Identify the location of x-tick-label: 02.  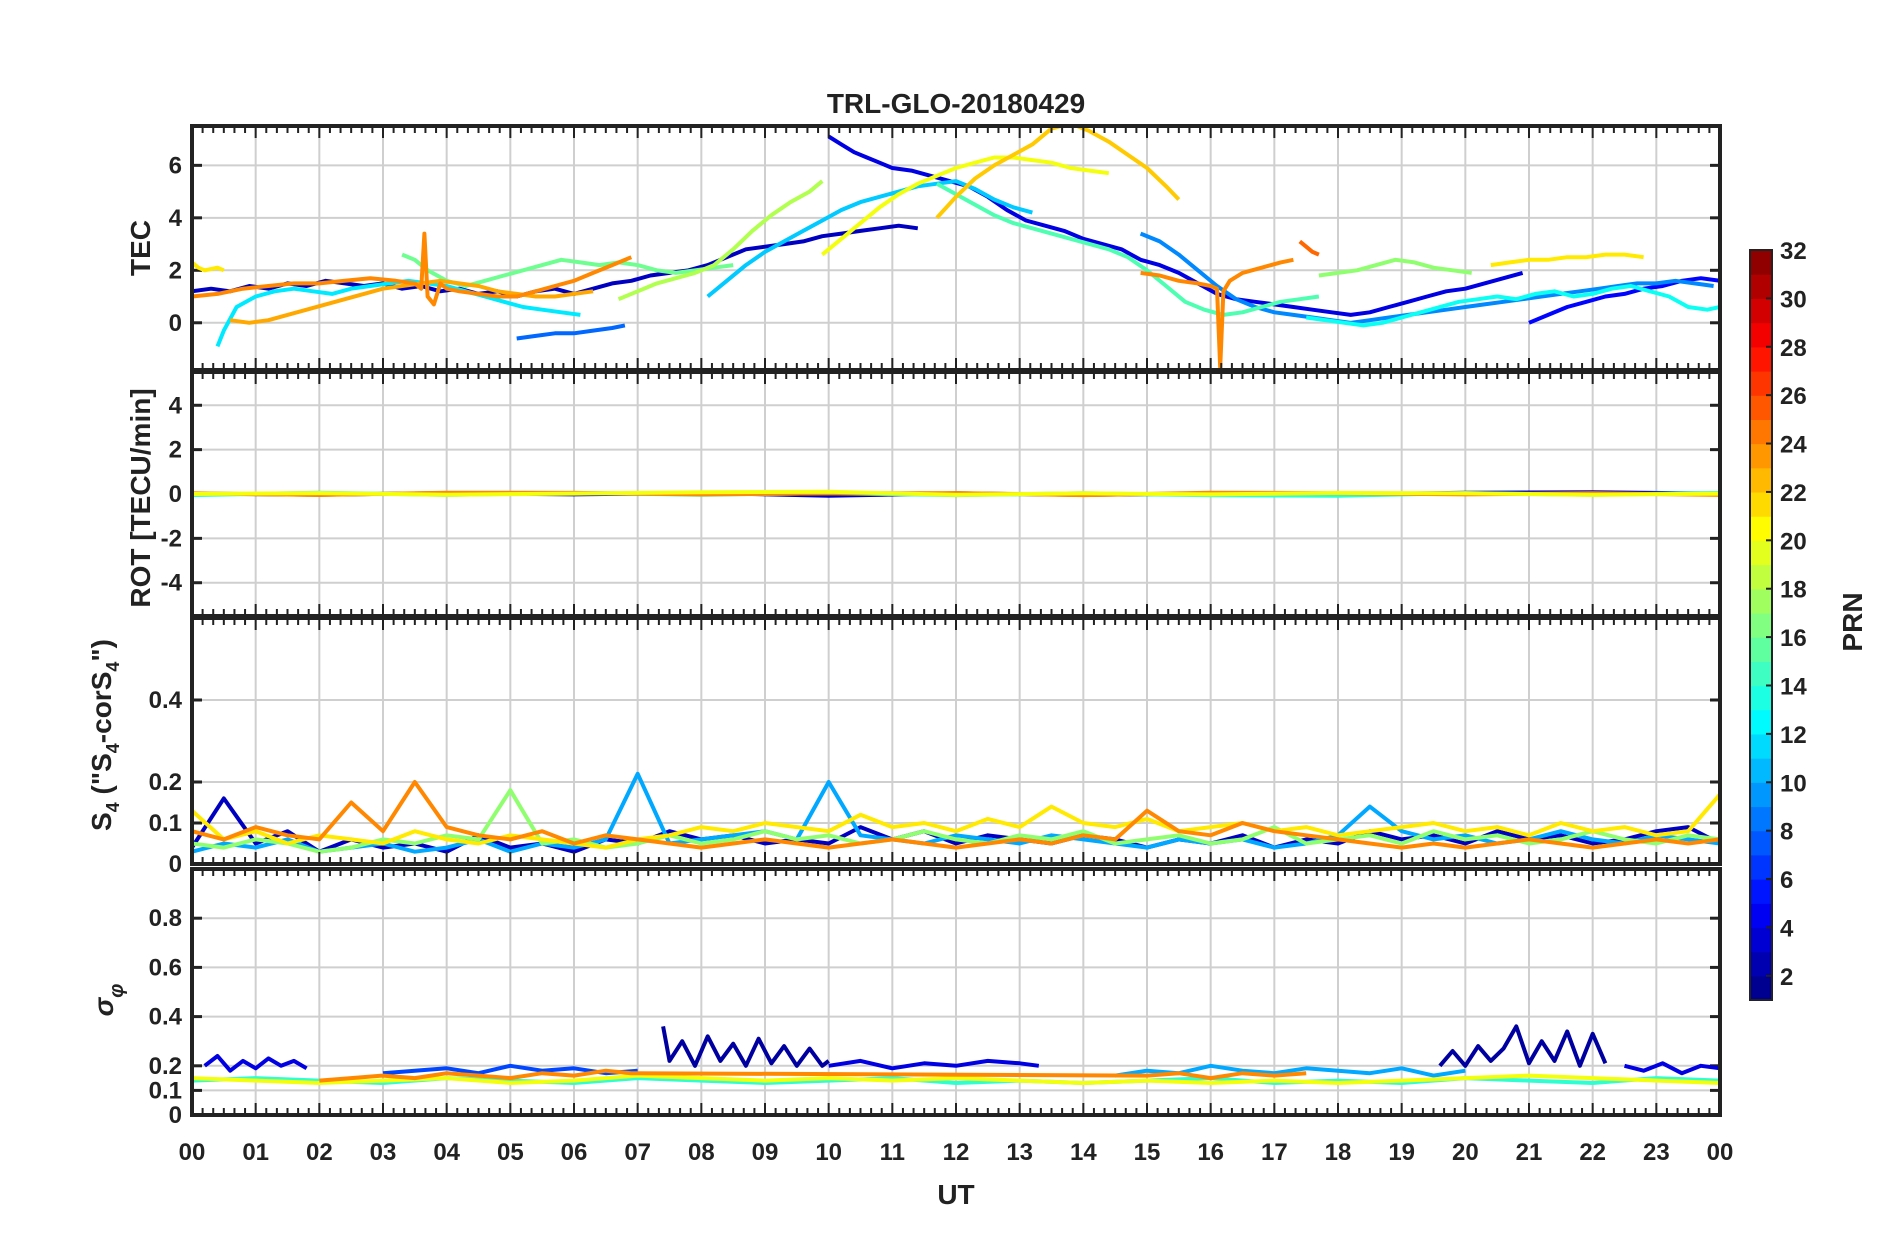
(319, 1152).